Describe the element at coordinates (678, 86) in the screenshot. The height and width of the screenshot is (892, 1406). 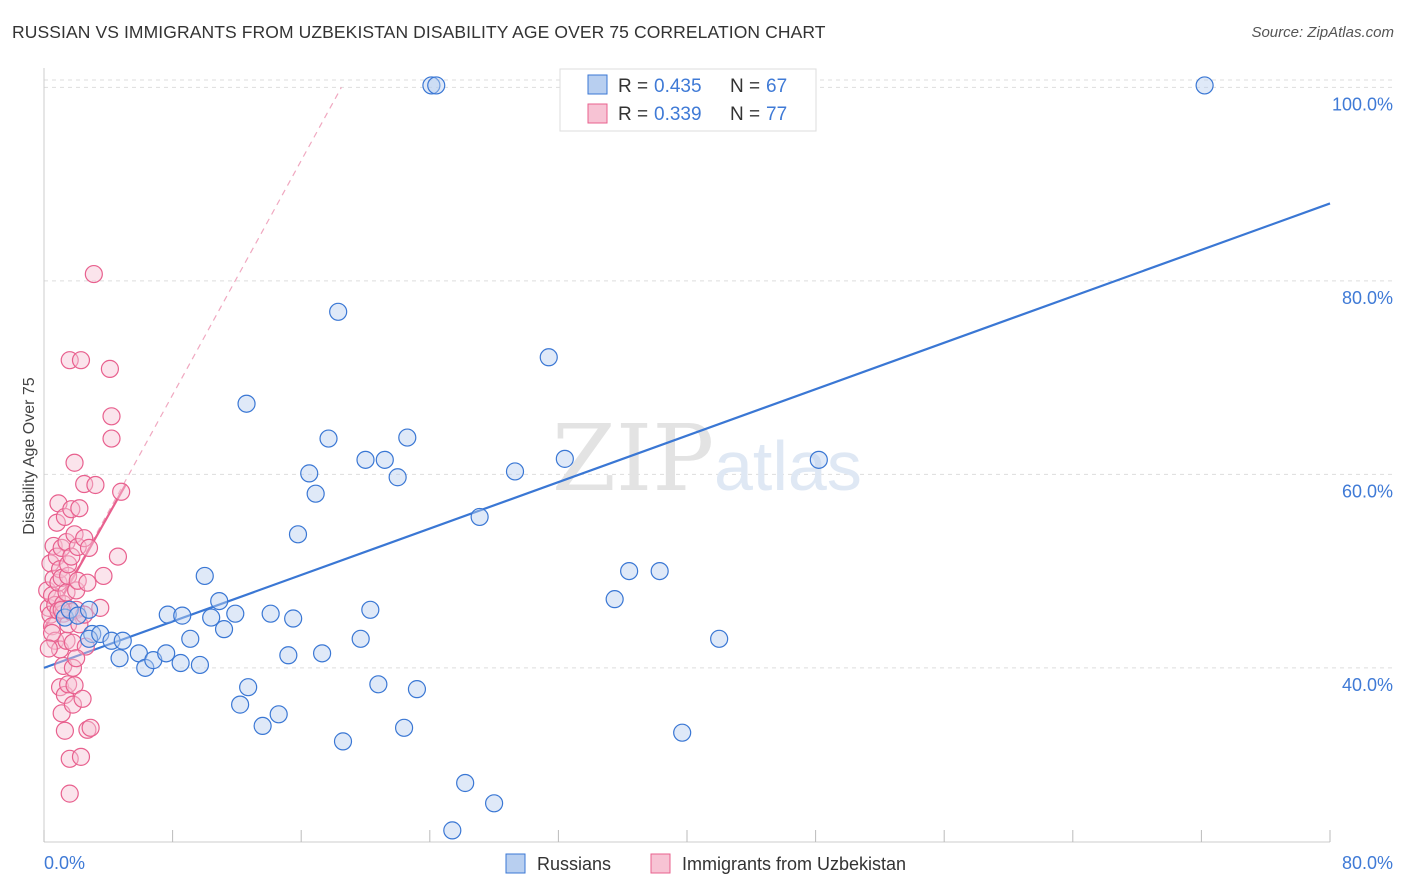
I see `legend-r-value-1: 0.435` at that location.